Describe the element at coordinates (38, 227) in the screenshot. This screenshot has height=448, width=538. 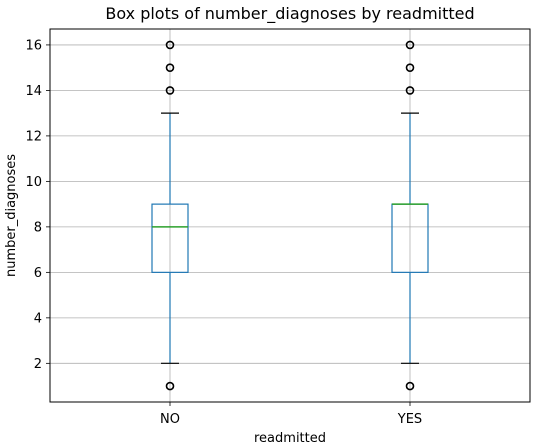
I see `y-tick-label: 8` at that location.